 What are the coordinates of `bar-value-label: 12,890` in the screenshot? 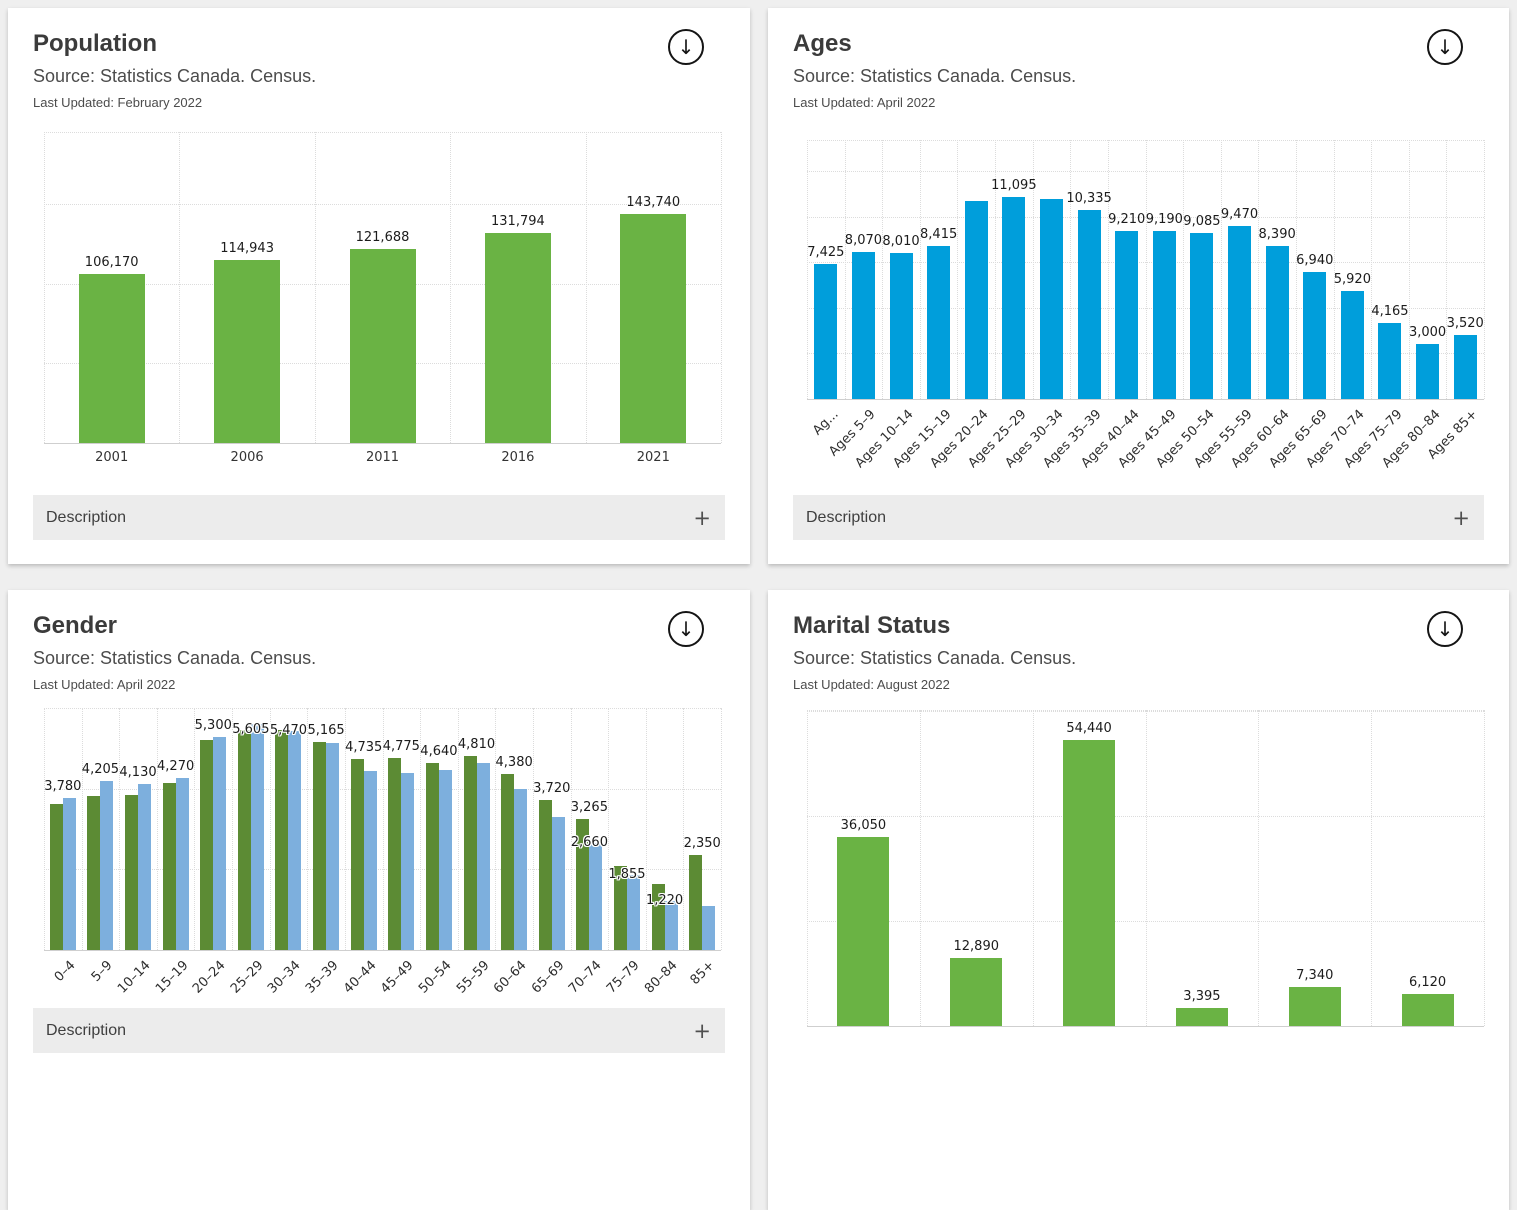 It's located at (976, 947).